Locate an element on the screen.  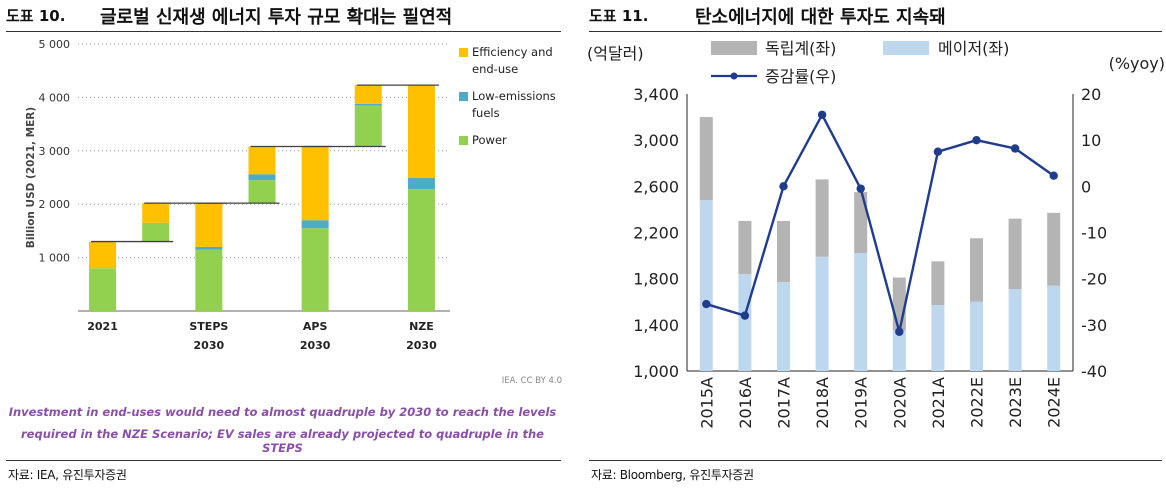
y-right-tick-label: 0 is located at coordinates (1086, 186).